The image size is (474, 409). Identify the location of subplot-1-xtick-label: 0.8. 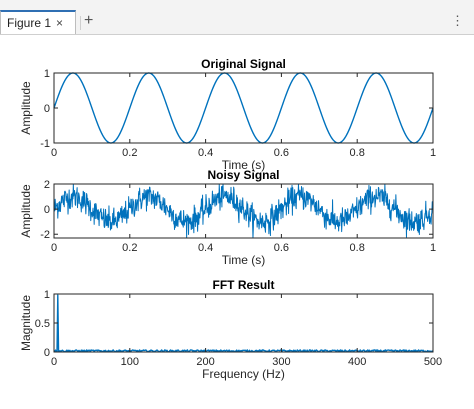
(357, 153).